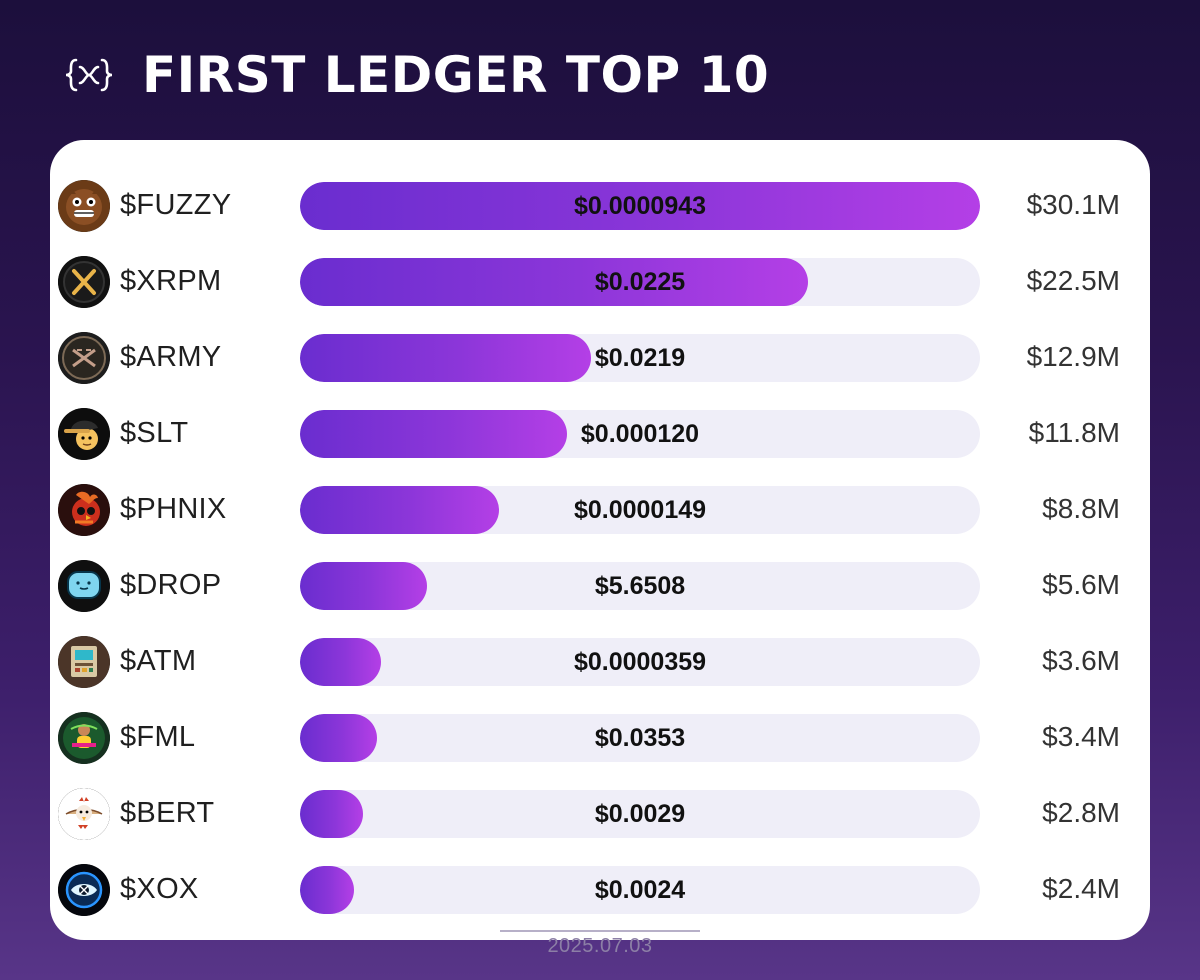  Describe the element at coordinates (1081, 508) in the screenshot. I see `market-cap-label: $8.8M` at that location.